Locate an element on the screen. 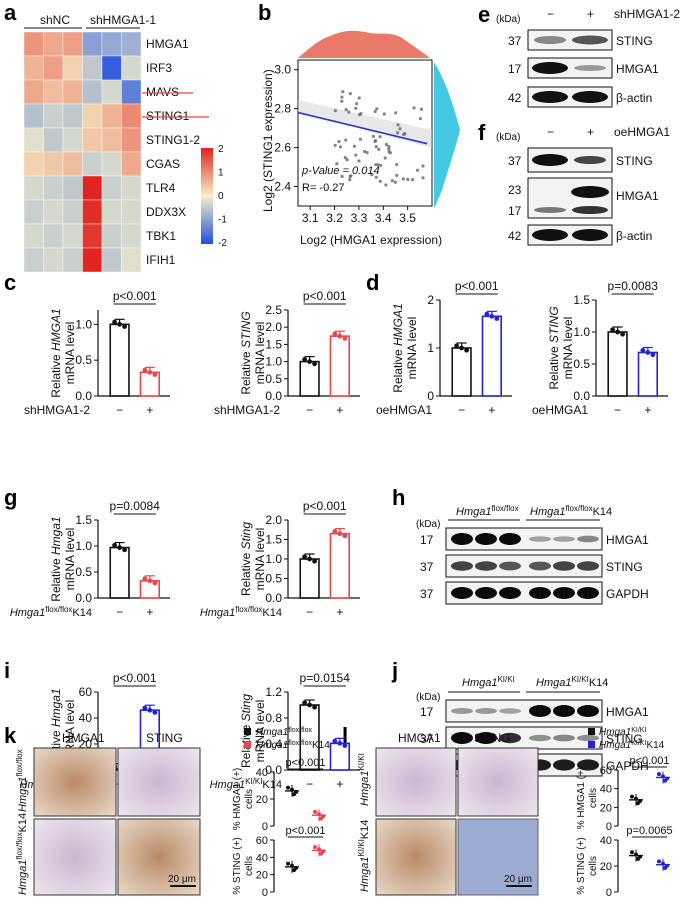  h-group2: Hmga1flox/floxK14 is located at coordinates (571, 511).